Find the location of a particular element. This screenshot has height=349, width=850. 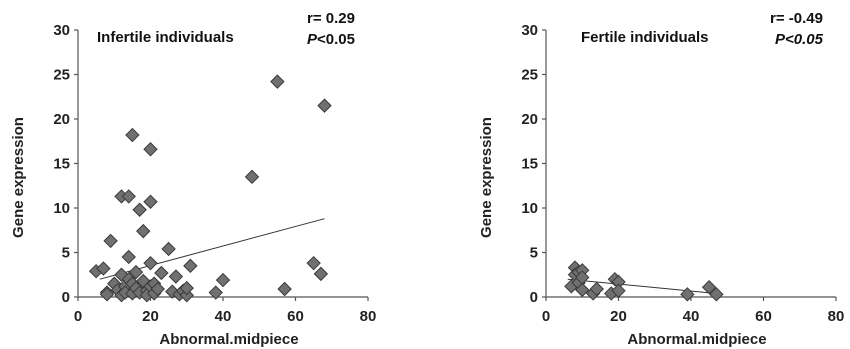

group-label: Fertile individuals is located at coordinates (645, 37).